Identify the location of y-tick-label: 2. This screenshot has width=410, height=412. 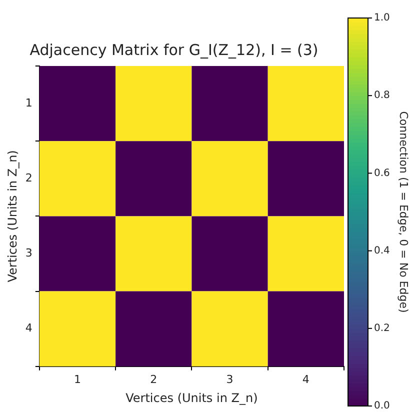
(28, 178).